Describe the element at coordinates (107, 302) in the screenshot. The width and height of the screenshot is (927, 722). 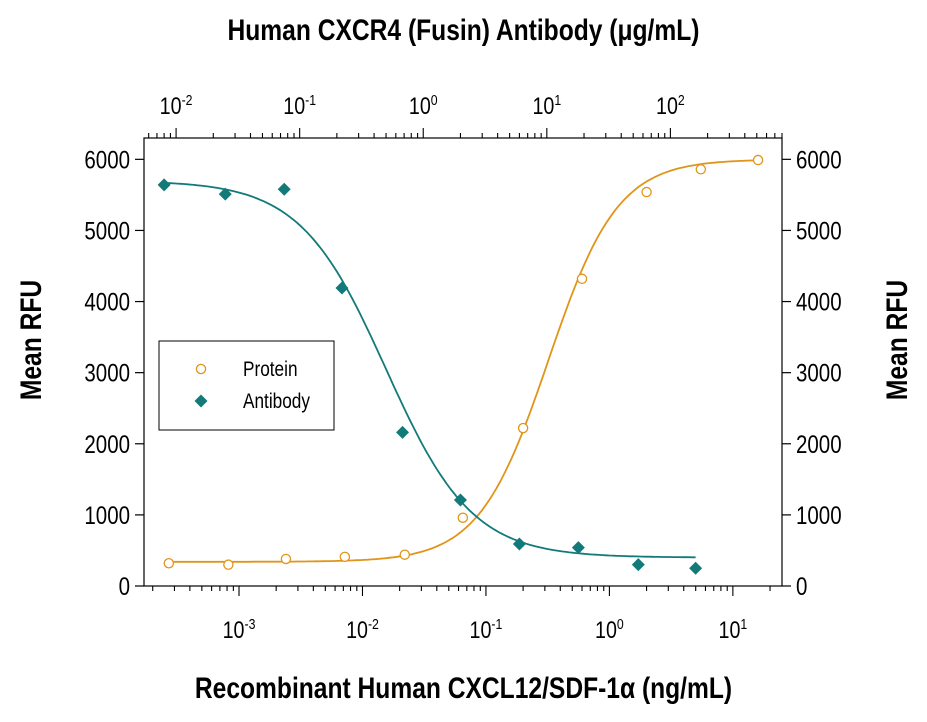
I see `y-tick-label-left: 4000` at that location.